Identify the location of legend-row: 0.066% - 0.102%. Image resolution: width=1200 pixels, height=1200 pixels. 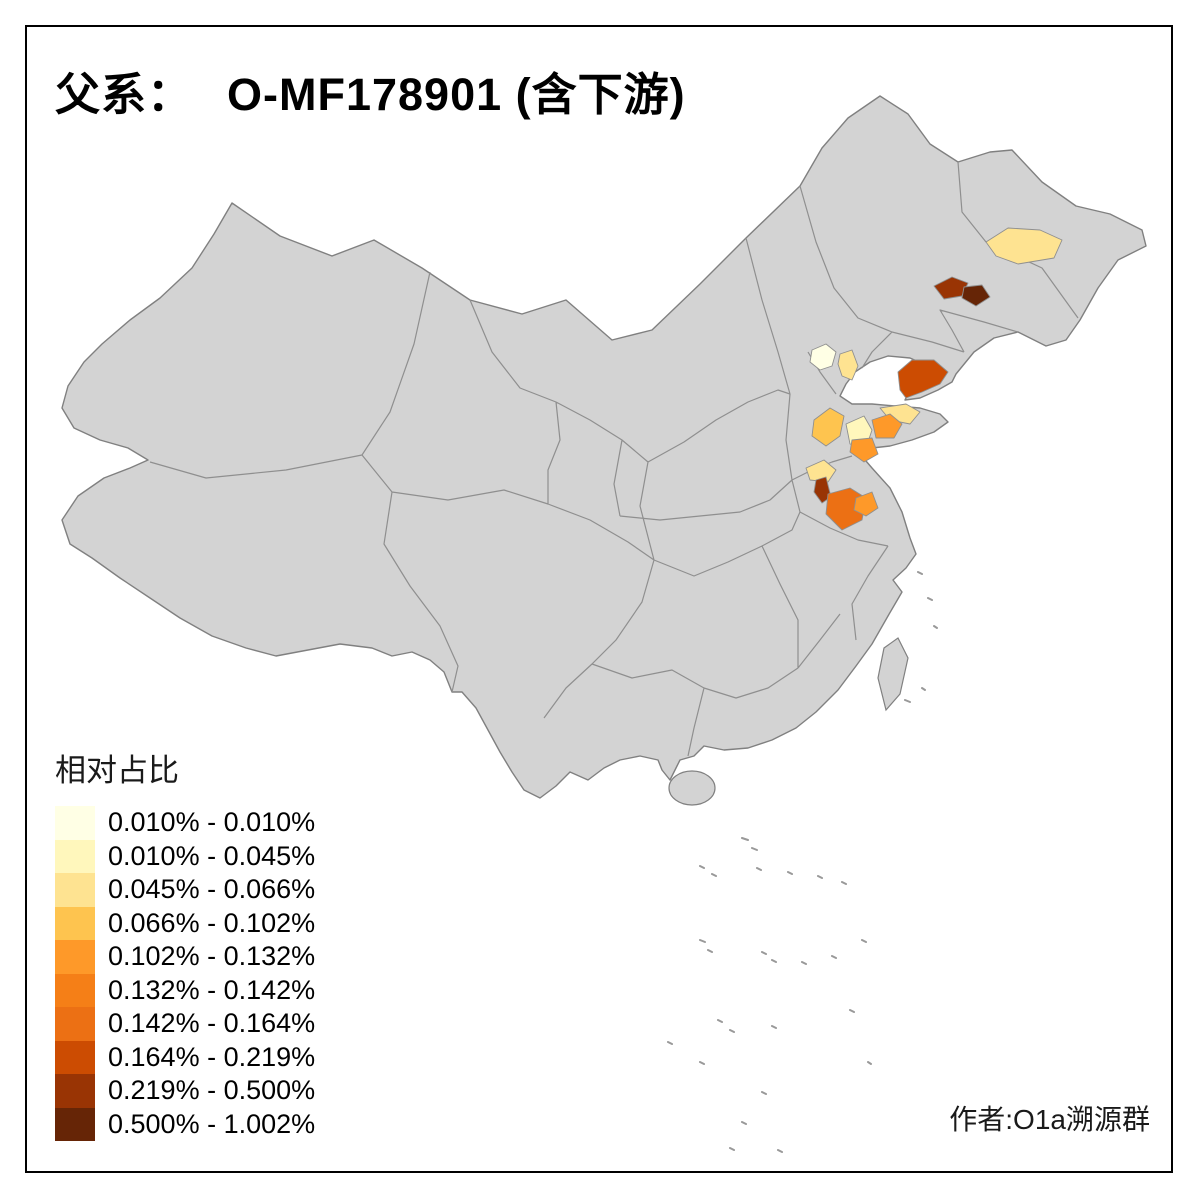
(185, 923).